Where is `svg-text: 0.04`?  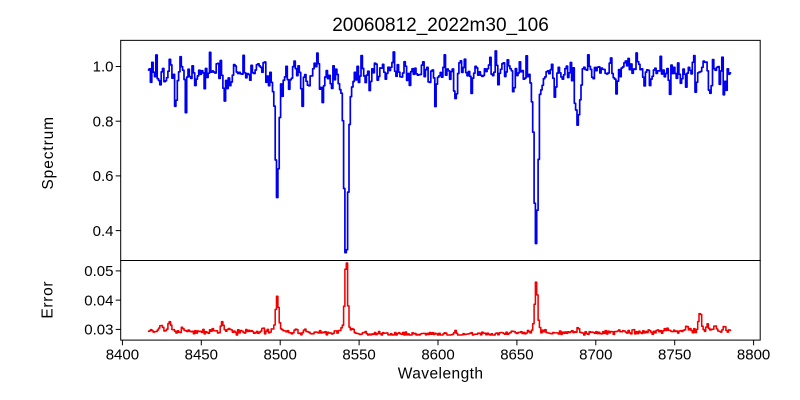
svg-text: 0.04 is located at coordinates (98, 300).